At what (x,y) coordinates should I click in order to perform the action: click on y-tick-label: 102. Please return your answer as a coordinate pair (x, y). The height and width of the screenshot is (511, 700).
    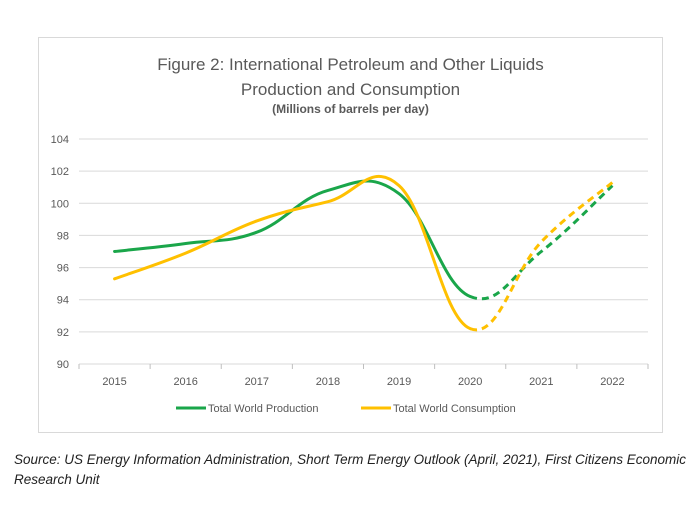
    Looking at the image, I should click on (60, 172).